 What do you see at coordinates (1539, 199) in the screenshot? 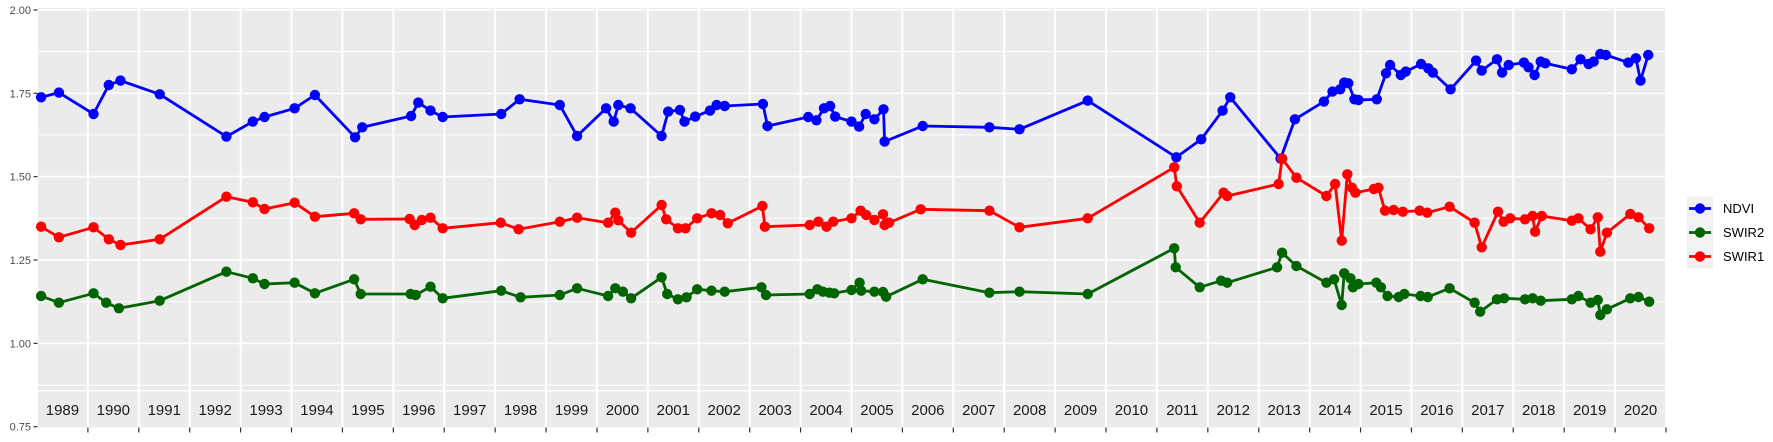
I see `panel-year-2018` at bounding box center [1539, 199].